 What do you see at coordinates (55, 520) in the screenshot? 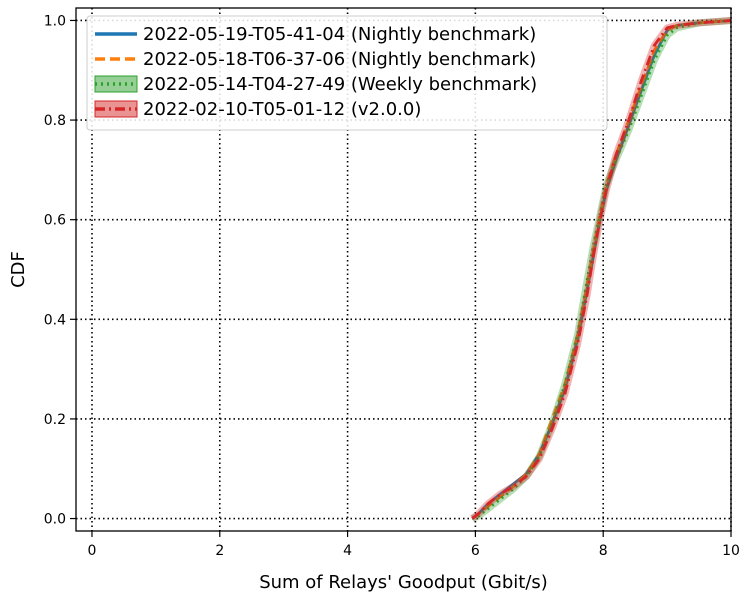
I see `y-tick-label: 0.0` at bounding box center [55, 520].